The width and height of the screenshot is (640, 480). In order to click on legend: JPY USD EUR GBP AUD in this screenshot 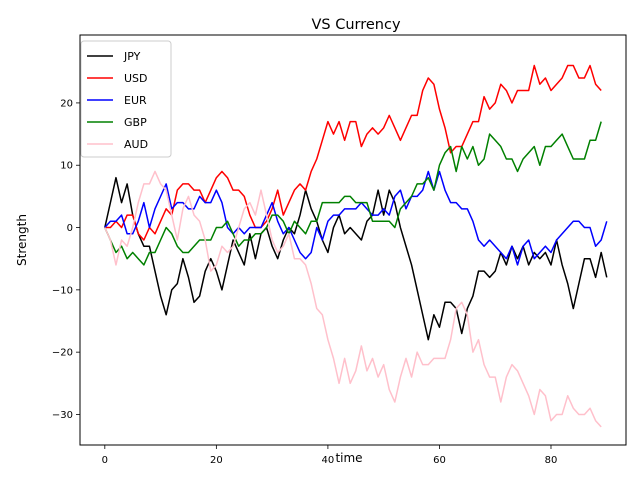, I will do `click(126, 99)`.